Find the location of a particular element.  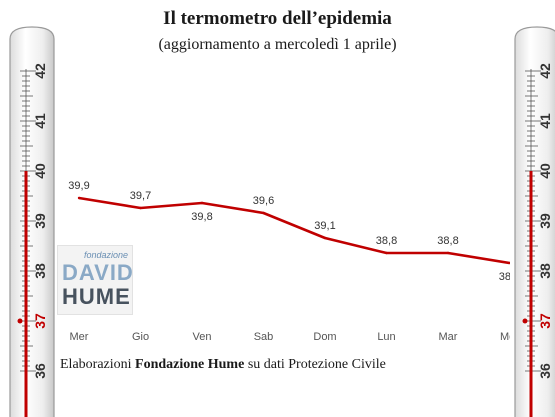

x-tick-label: Gio is located at coordinates (140, 337).